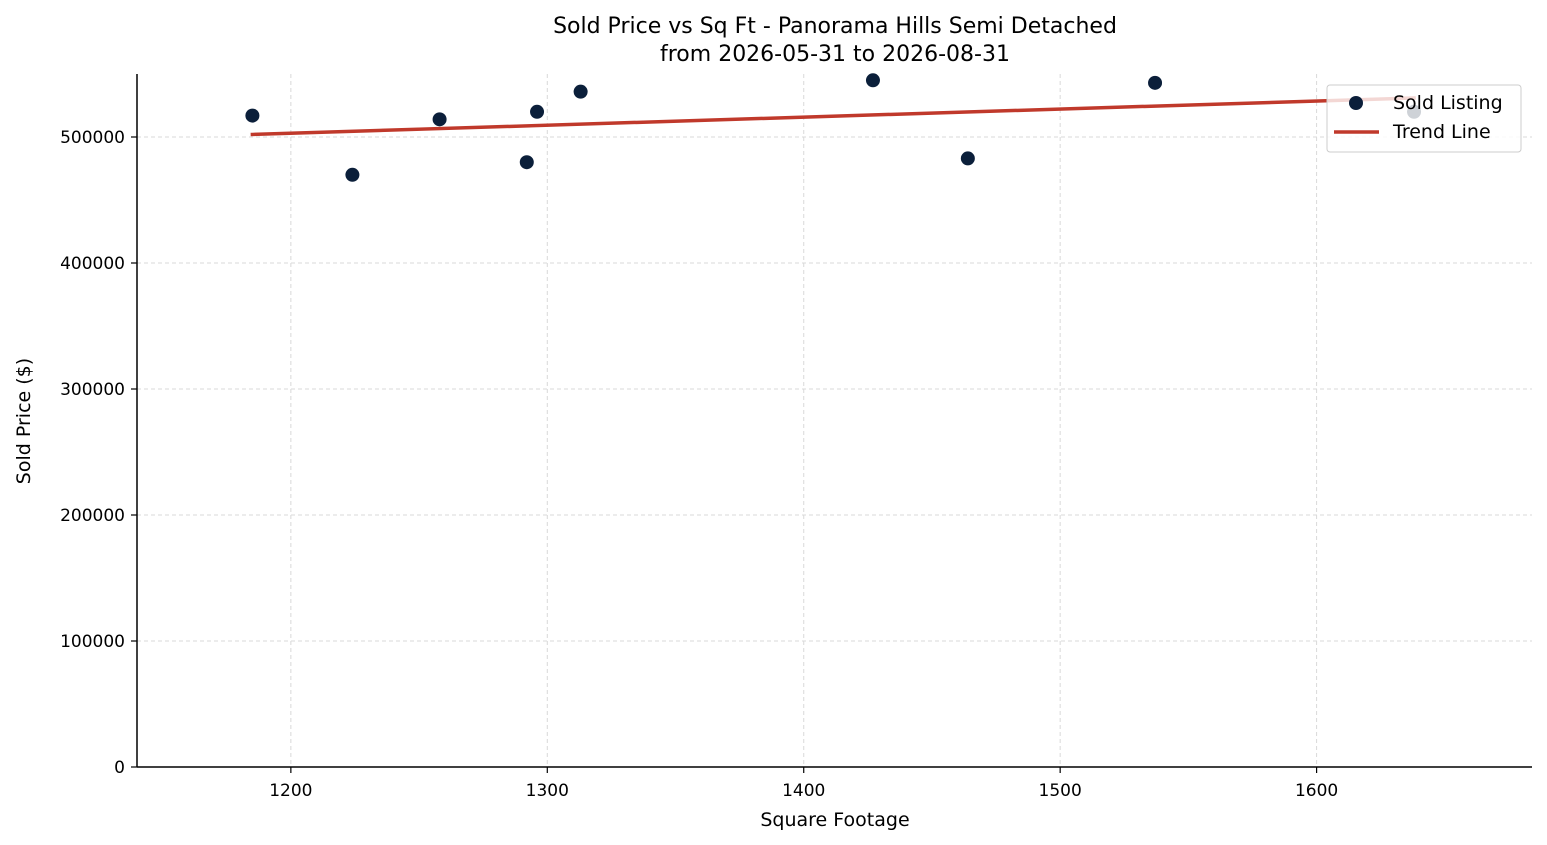 This screenshot has height=845, width=1547. Describe the element at coordinates (24, 421) in the screenshot. I see `y-axis-label: Sold Price ($)` at that location.